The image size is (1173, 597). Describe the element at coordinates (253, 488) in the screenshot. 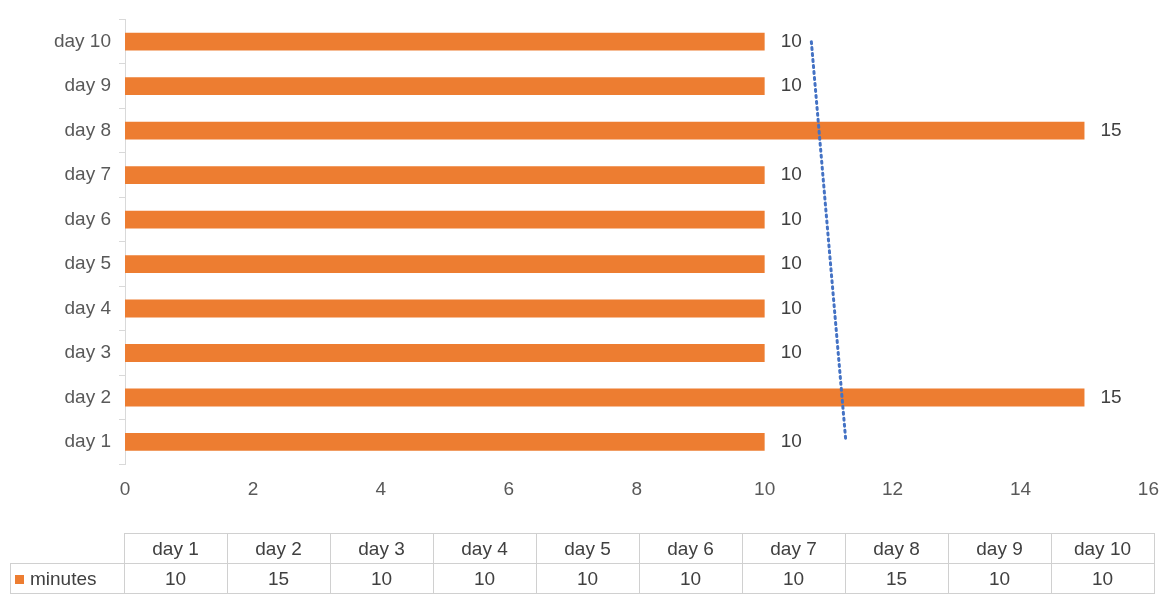

I see `x-tick-label: 2` at that location.